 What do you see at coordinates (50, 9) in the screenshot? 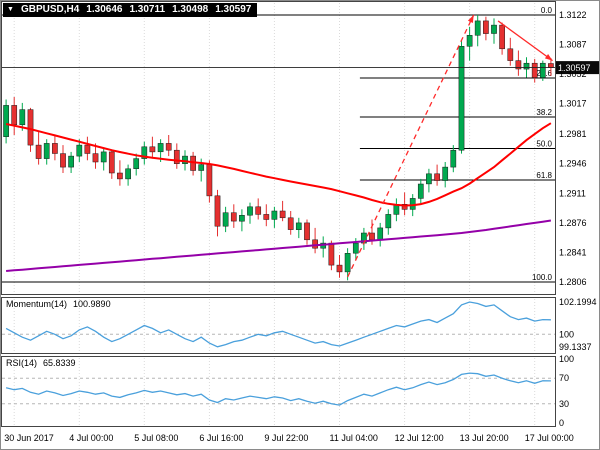
I see `symbol-timeframe-label: GBPUSD,H4` at bounding box center [50, 9].